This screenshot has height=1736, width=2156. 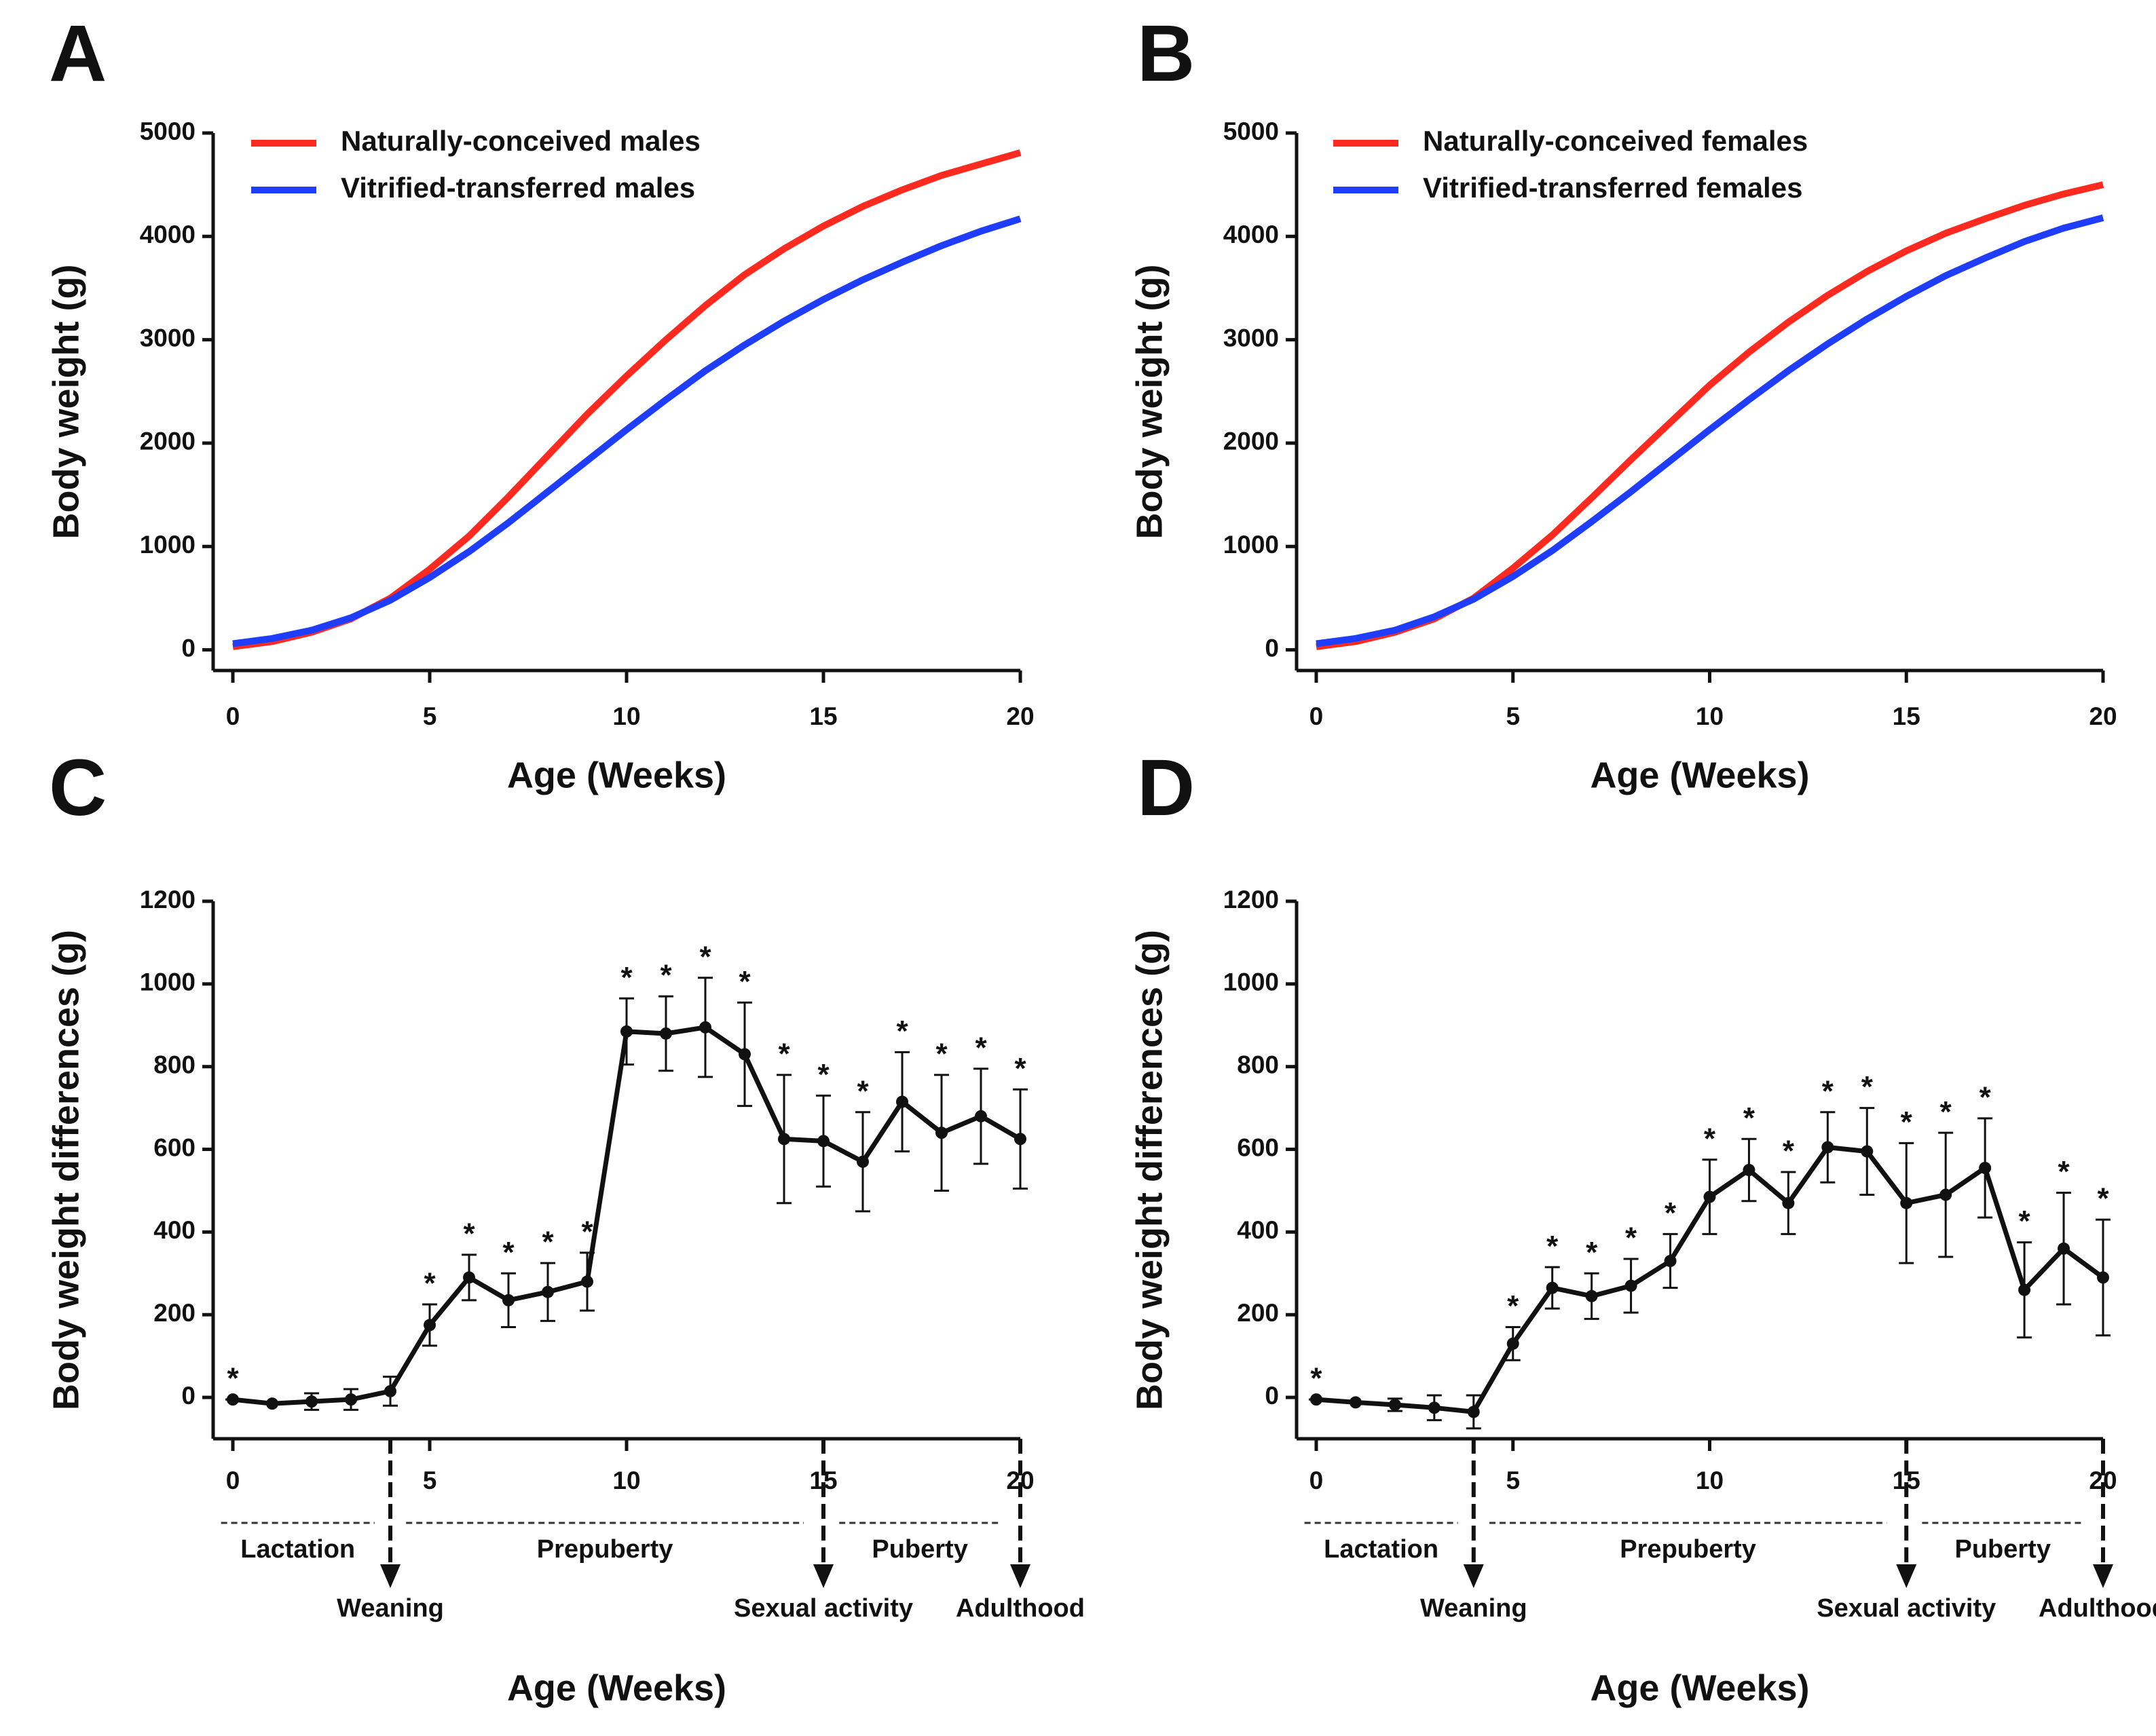 What do you see at coordinates (78, 788) in the screenshot?
I see `panel-label: C` at bounding box center [78, 788].